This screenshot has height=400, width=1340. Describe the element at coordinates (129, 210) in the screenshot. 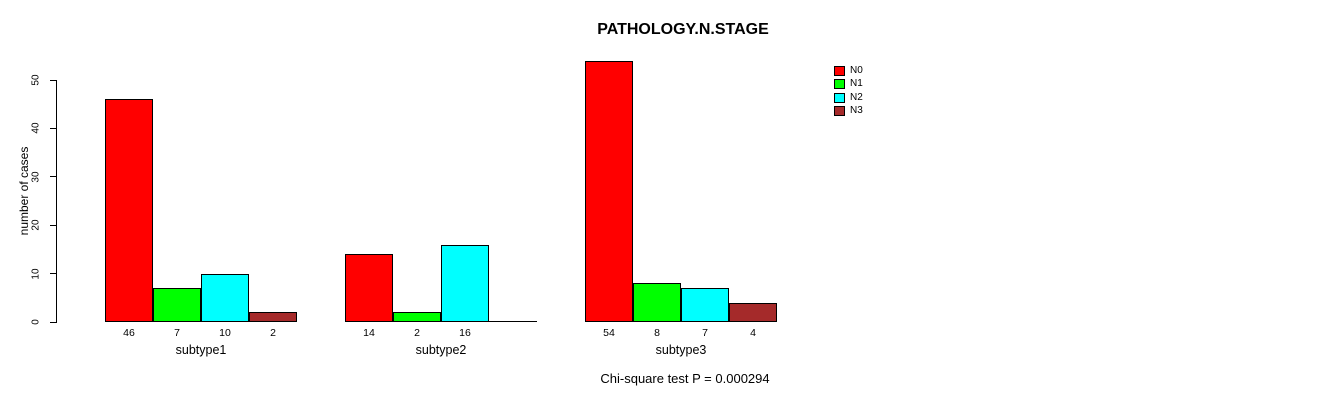

I see `bar-subtype1-N0` at that location.